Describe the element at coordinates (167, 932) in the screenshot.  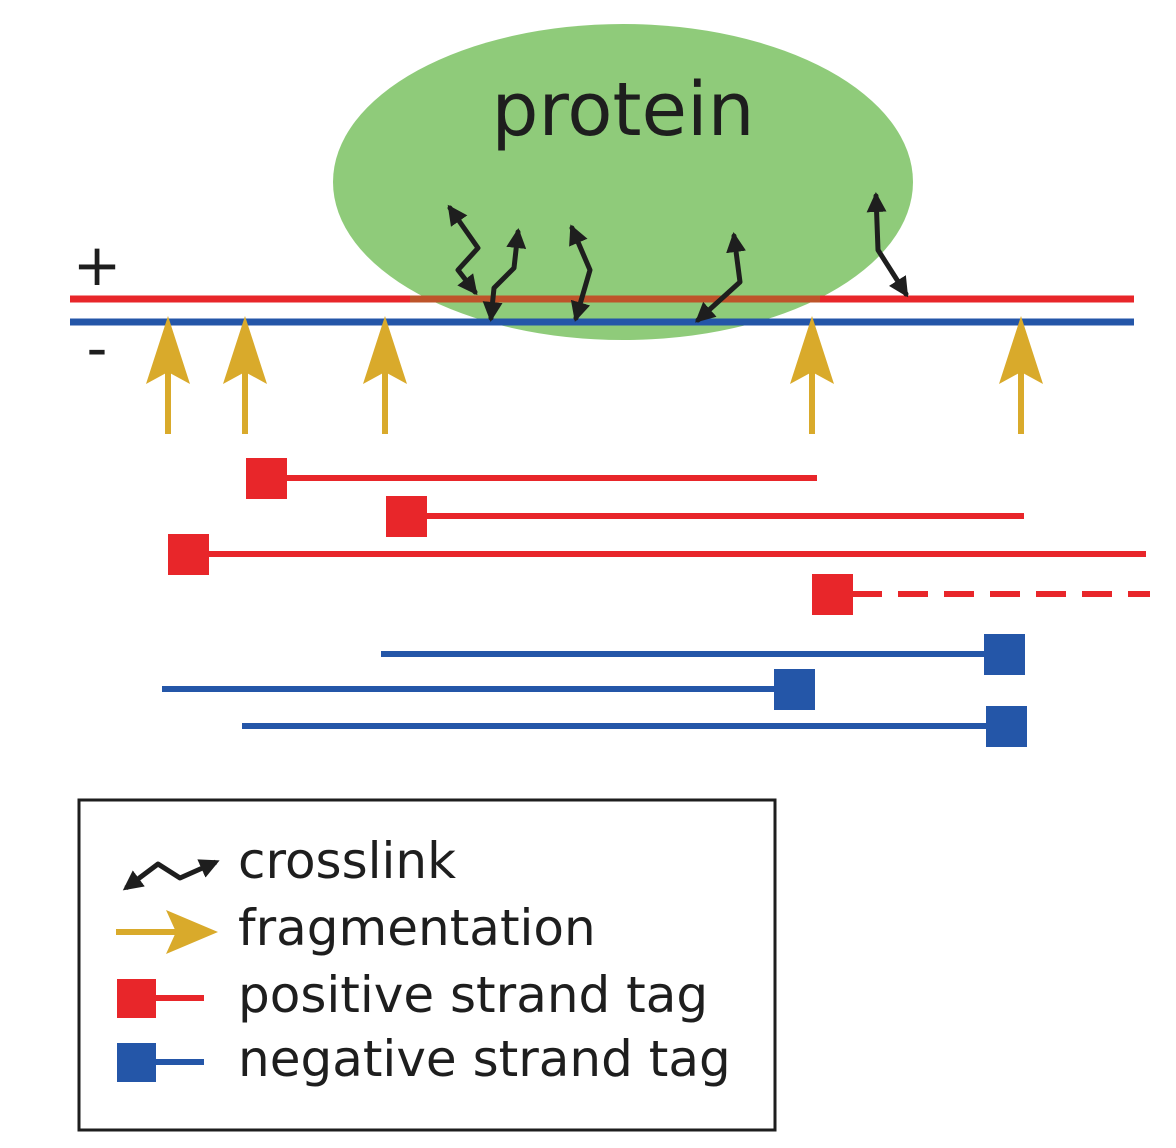
I see `fragmentation-arrow-icon` at that location.